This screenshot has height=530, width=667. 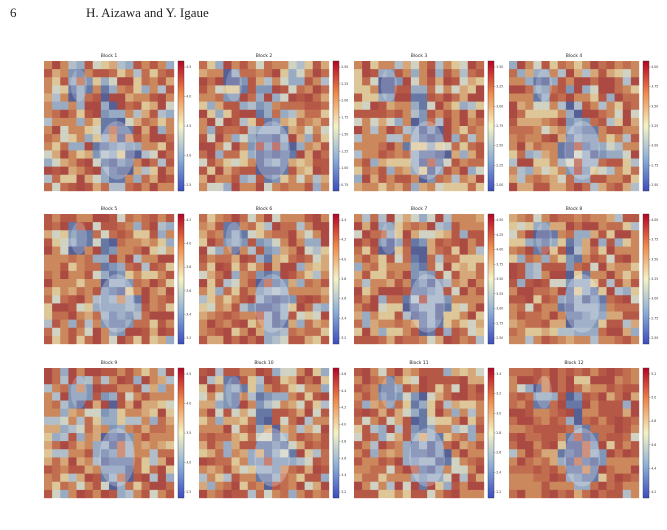 I want to click on colorbar-tick-label: 2.2, so click(x=498, y=492).